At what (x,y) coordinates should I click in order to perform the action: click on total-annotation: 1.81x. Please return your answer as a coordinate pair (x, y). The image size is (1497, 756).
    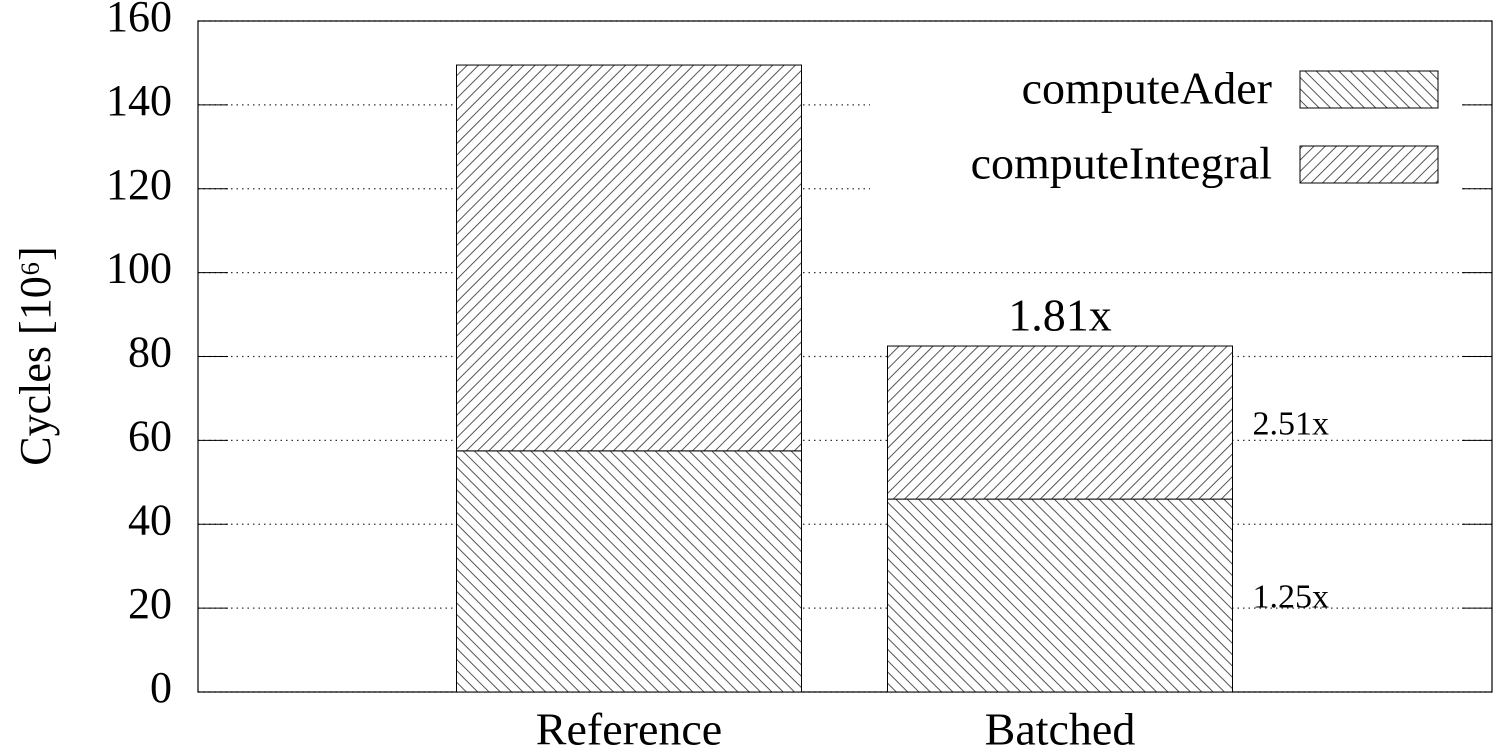
    Looking at the image, I should click on (1060, 315).